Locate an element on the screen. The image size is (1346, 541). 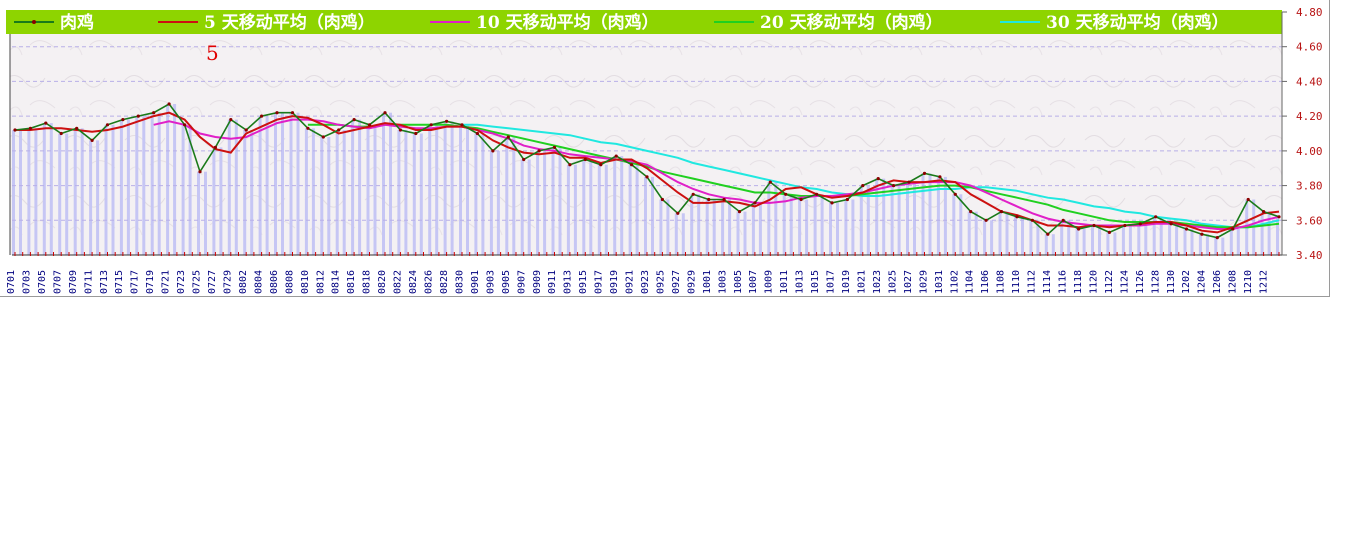
x-tick-label: 0917 is located at coordinates (599, 282).